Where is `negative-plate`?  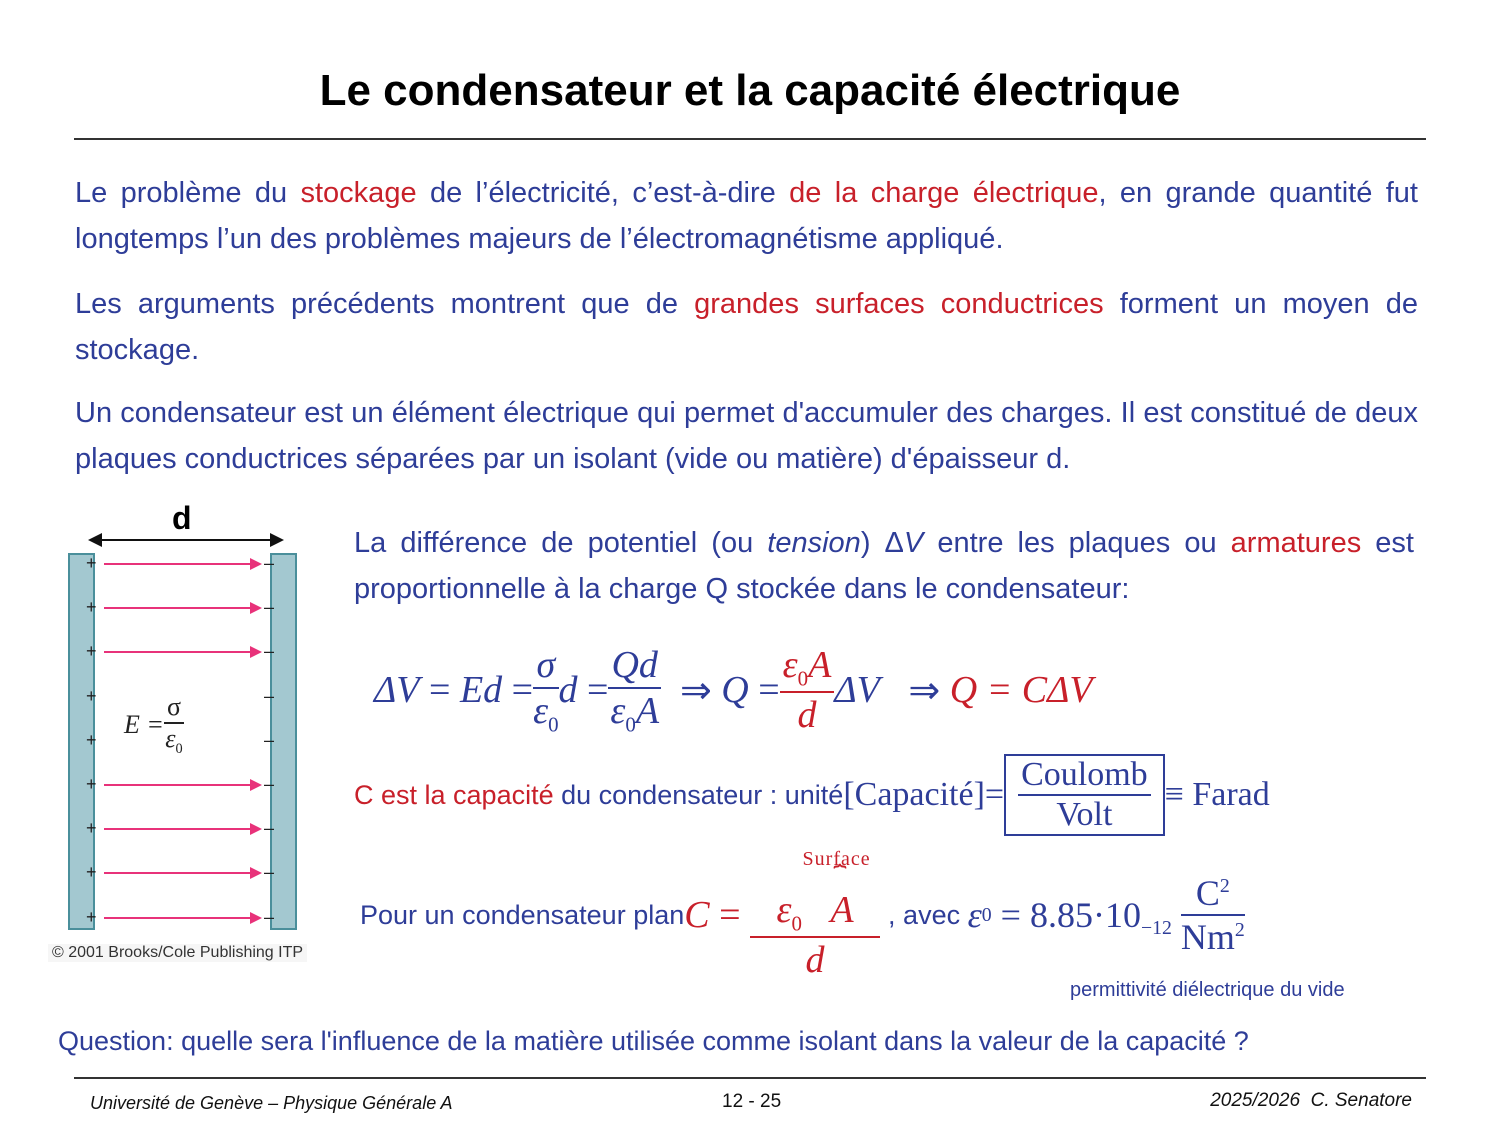 negative-plate is located at coordinates (283, 741).